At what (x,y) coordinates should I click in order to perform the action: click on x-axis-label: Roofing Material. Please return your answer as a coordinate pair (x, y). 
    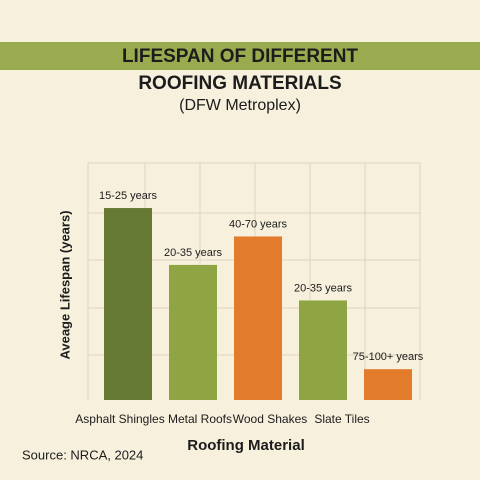
    Looking at the image, I should click on (246, 445).